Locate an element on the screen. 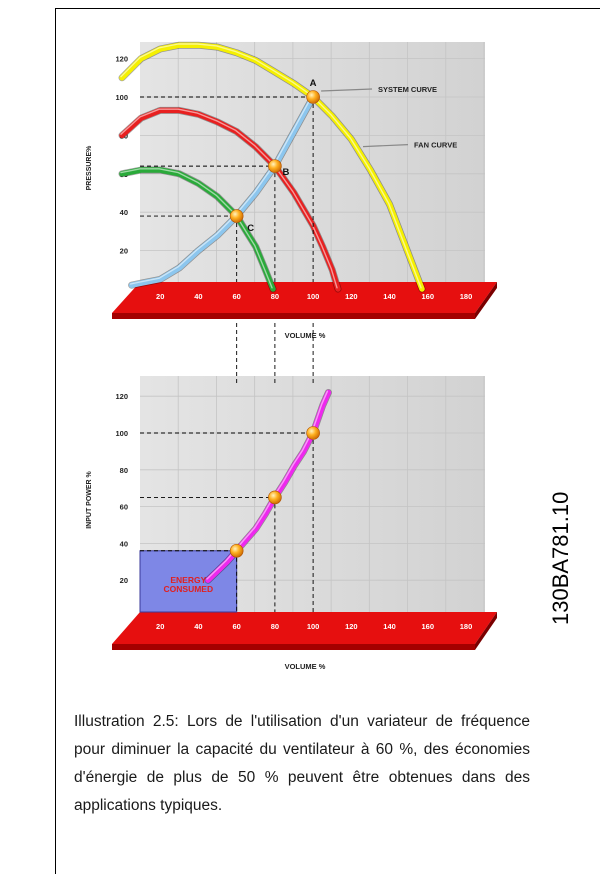 Image resolution: width=600 pixels, height=874 pixels. system-curve-series is located at coordinates (222, 191).